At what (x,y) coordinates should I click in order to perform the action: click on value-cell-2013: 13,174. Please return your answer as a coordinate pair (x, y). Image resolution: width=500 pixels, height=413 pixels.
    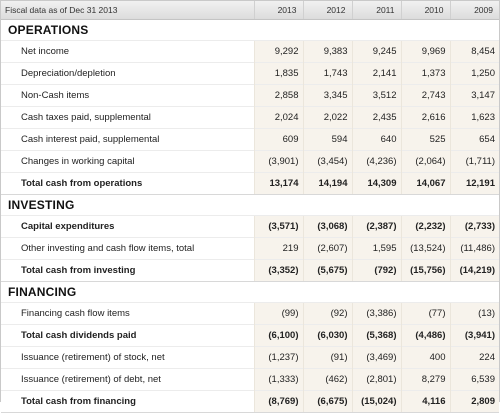
    Looking at the image, I should click on (278, 183).